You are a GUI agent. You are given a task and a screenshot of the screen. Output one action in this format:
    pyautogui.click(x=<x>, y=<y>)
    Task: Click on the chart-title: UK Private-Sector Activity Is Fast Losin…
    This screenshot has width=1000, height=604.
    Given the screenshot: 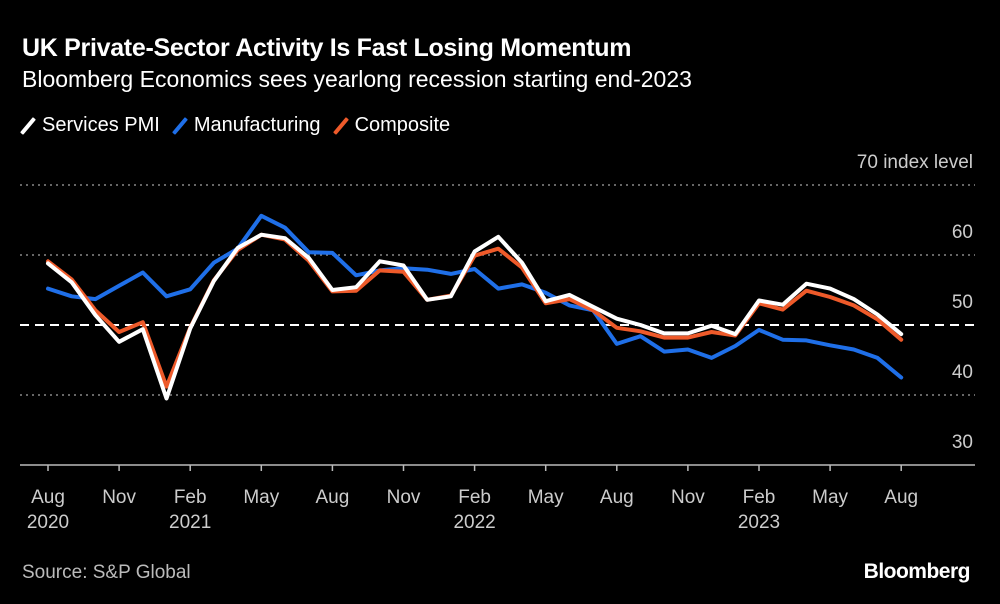 What is the action you would take?
    pyautogui.click(x=327, y=48)
    